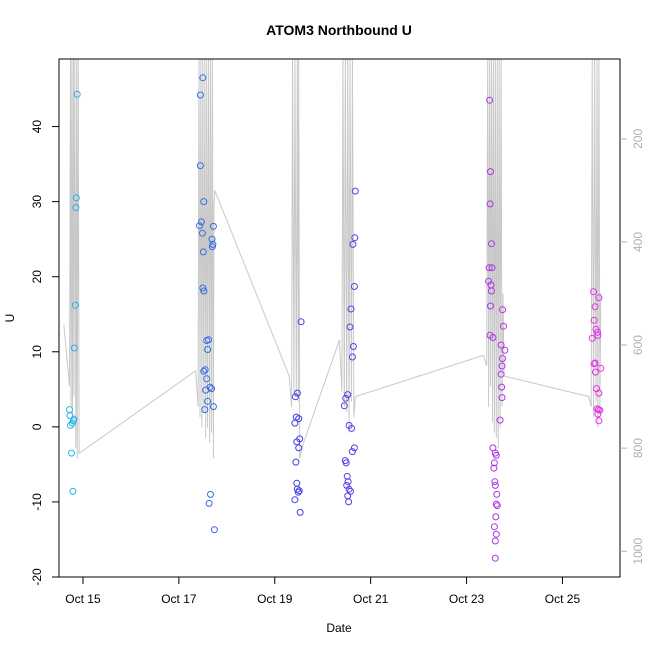  I want to click on y-tick-label: -20, so click(37, 577).